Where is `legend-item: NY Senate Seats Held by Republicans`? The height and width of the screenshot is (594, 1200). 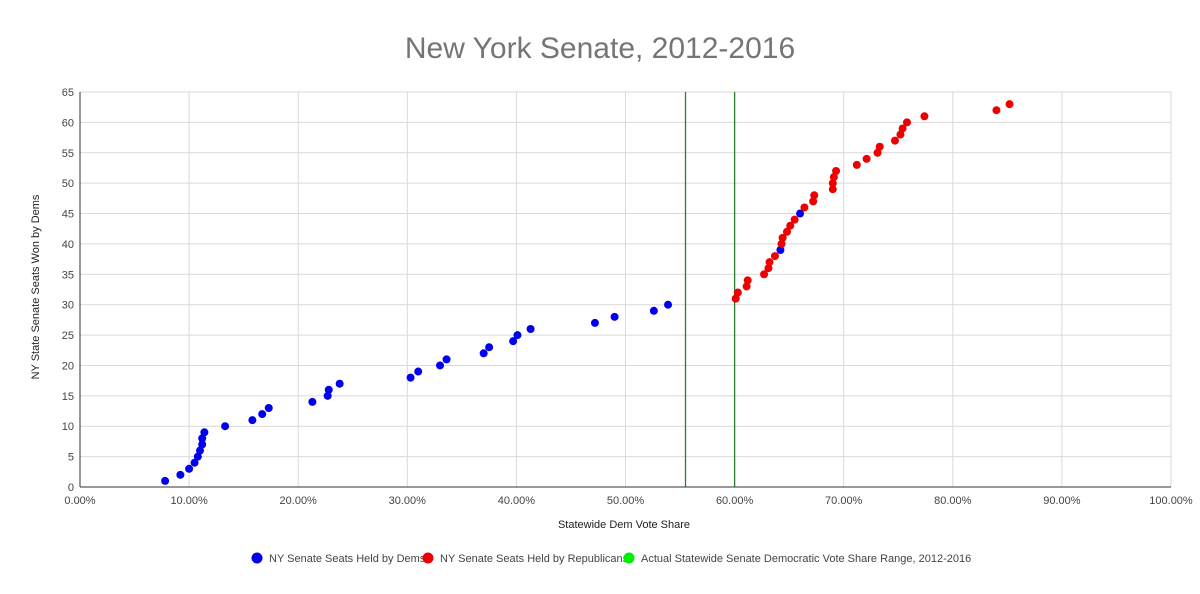 legend-item: NY Senate Seats Held by Republicans is located at coordinates (525, 558).